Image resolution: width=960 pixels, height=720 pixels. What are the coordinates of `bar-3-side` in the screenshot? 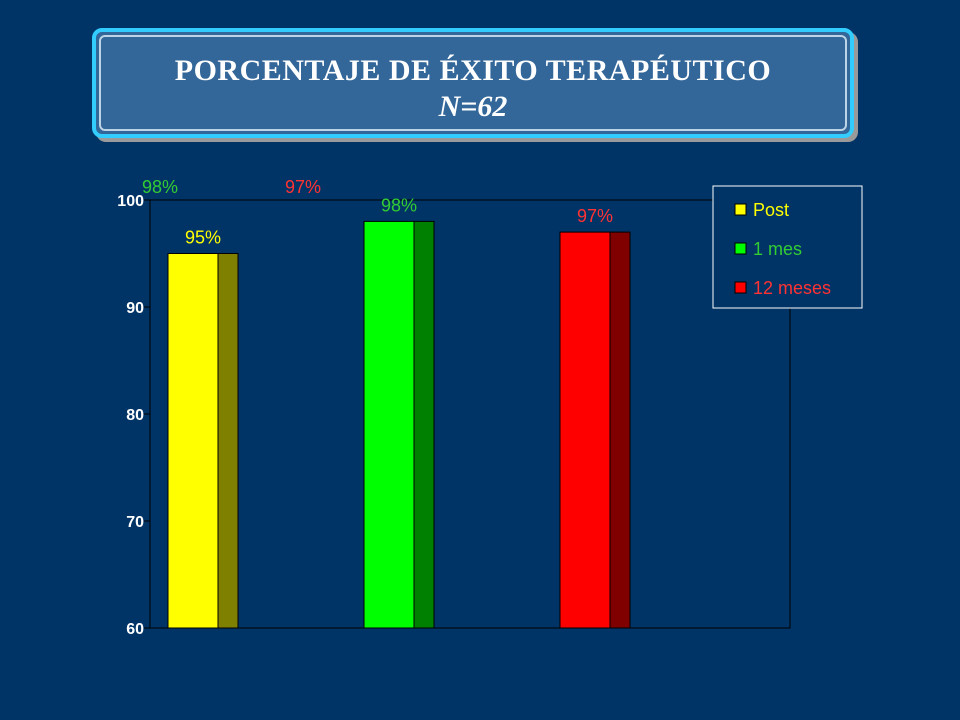 It's located at (620, 430).